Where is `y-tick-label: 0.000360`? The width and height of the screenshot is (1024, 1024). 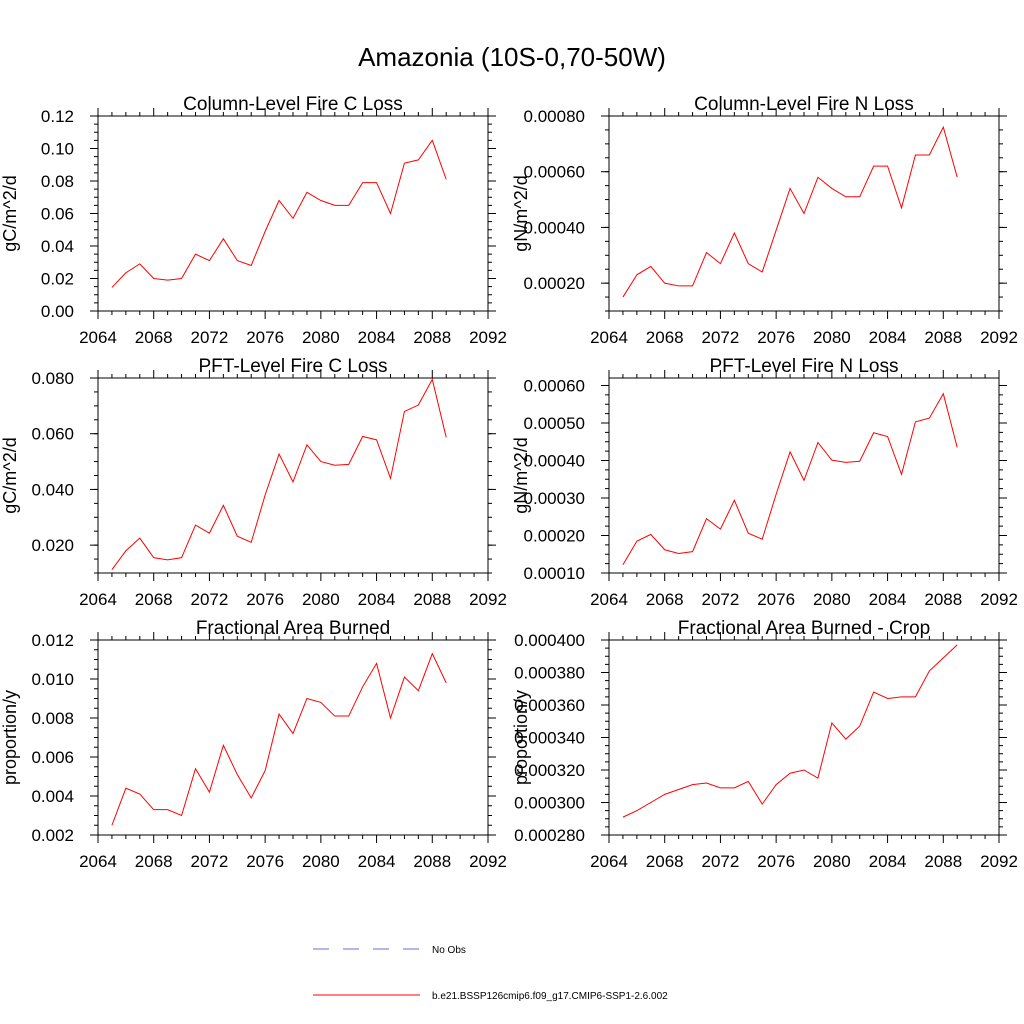
y-tick-label: 0.000360 is located at coordinates (549, 705).